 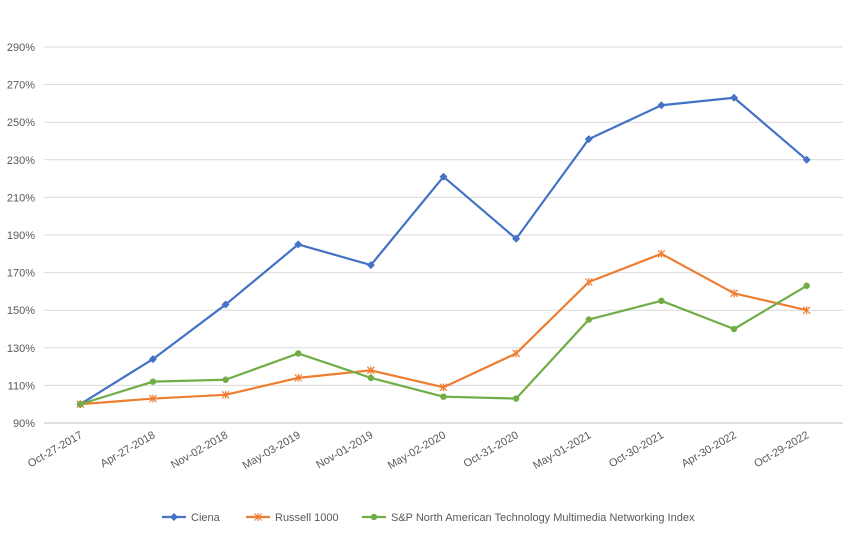 What do you see at coordinates (24, 424) in the screenshot?
I see `y-tick-label: 90%` at bounding box center [24, 424].